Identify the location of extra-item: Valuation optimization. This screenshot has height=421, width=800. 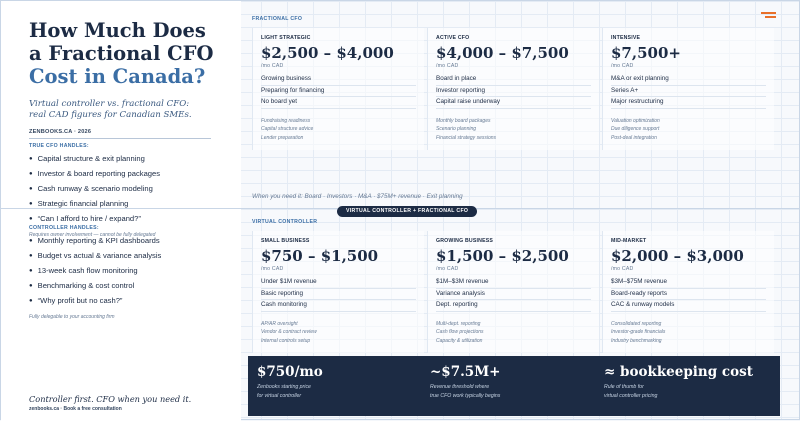
(635, 120).